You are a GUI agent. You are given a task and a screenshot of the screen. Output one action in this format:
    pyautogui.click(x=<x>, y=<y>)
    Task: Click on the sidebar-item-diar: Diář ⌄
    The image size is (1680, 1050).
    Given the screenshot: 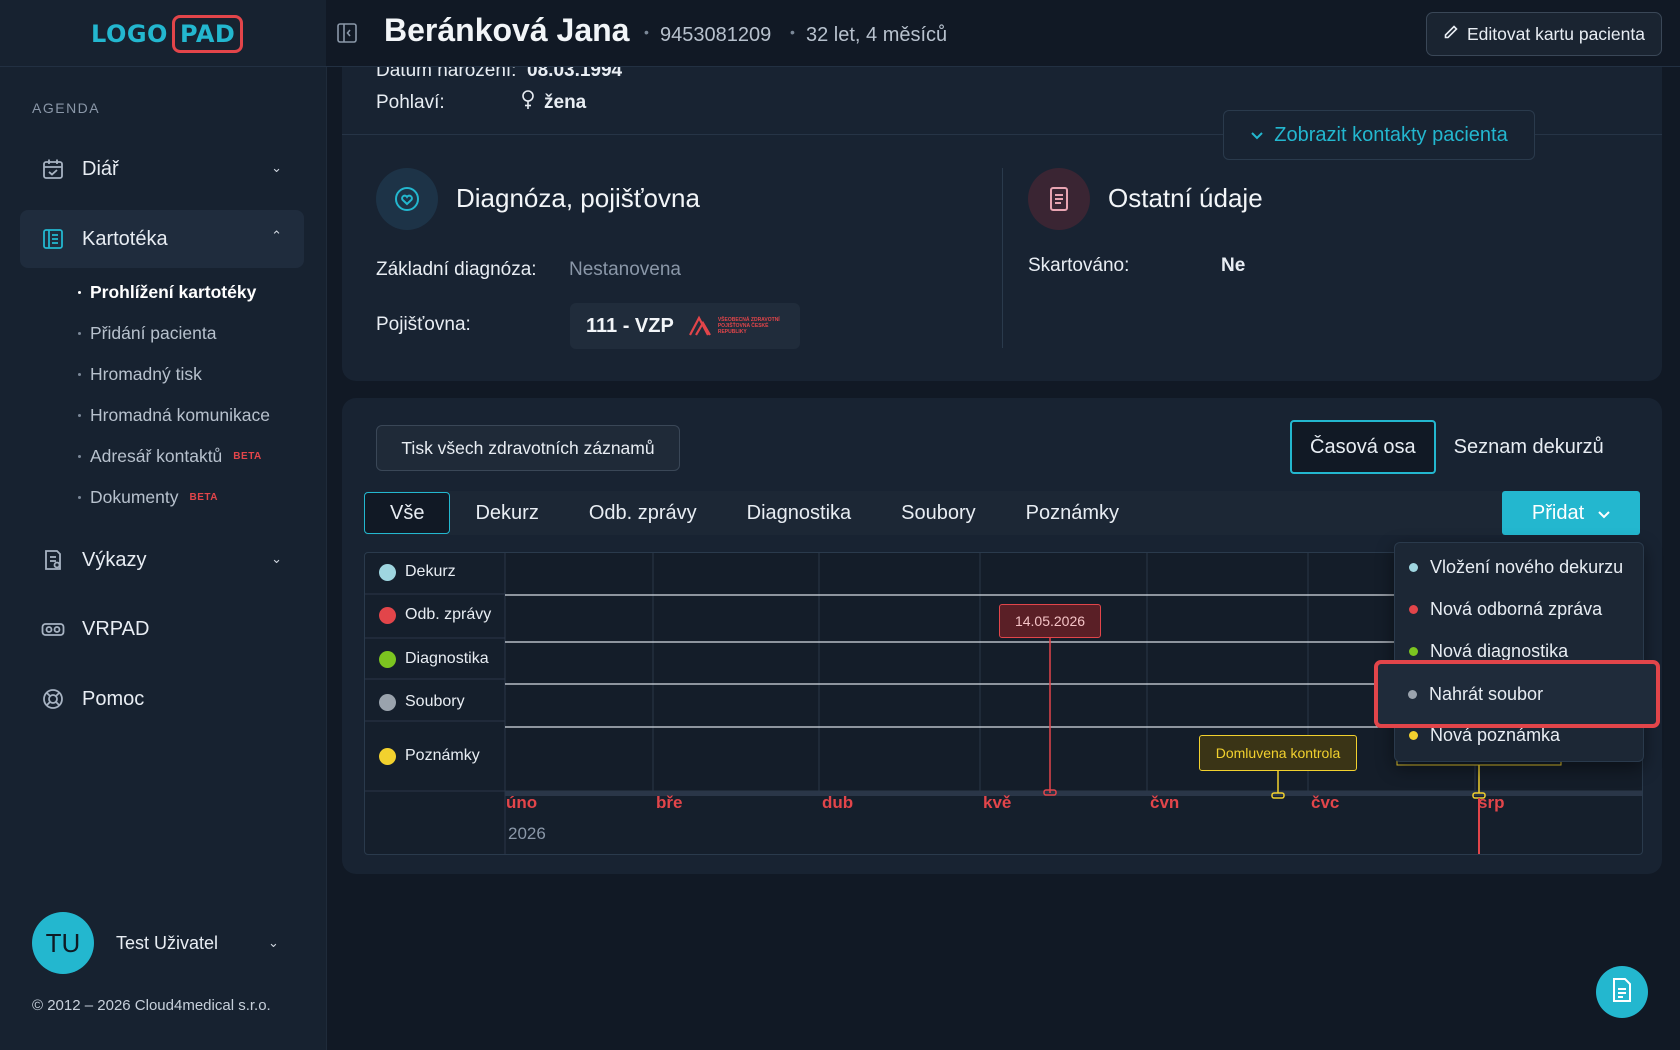 What is the action you would take?
    pyautogui.click(x=162, y=169)
    